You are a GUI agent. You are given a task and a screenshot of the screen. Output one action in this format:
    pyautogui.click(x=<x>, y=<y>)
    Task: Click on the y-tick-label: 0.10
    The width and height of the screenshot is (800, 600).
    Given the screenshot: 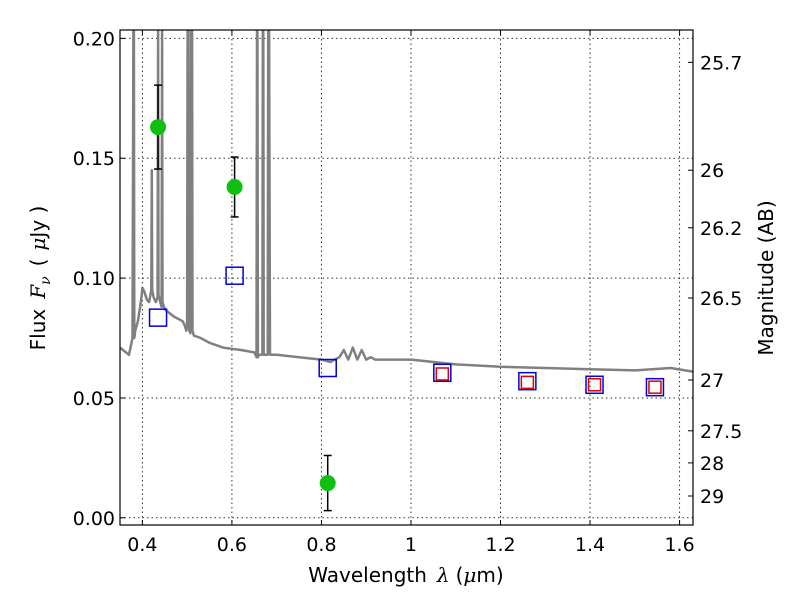 What is the action you would take?
    pyautogui.click(x=94, y=279)
    